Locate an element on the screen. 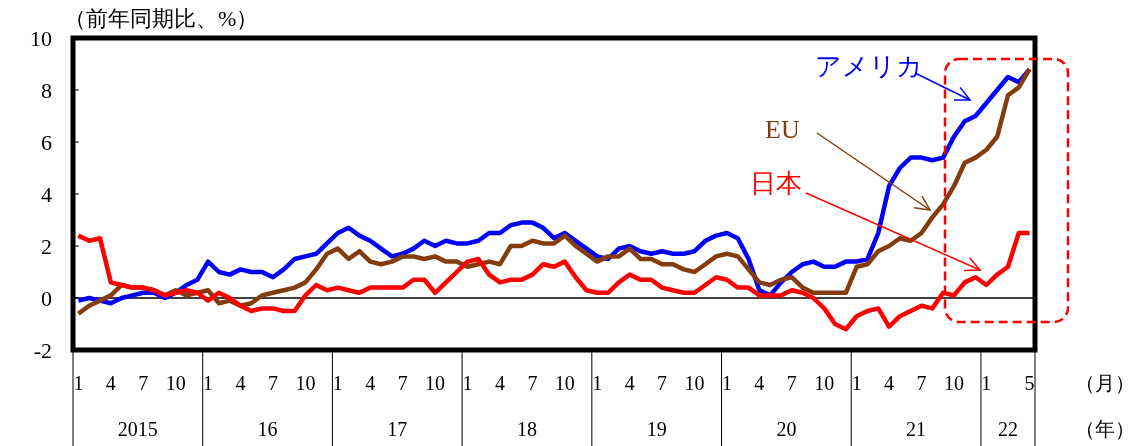  y-tick-label: 2 is located at coordinates (46, 246).